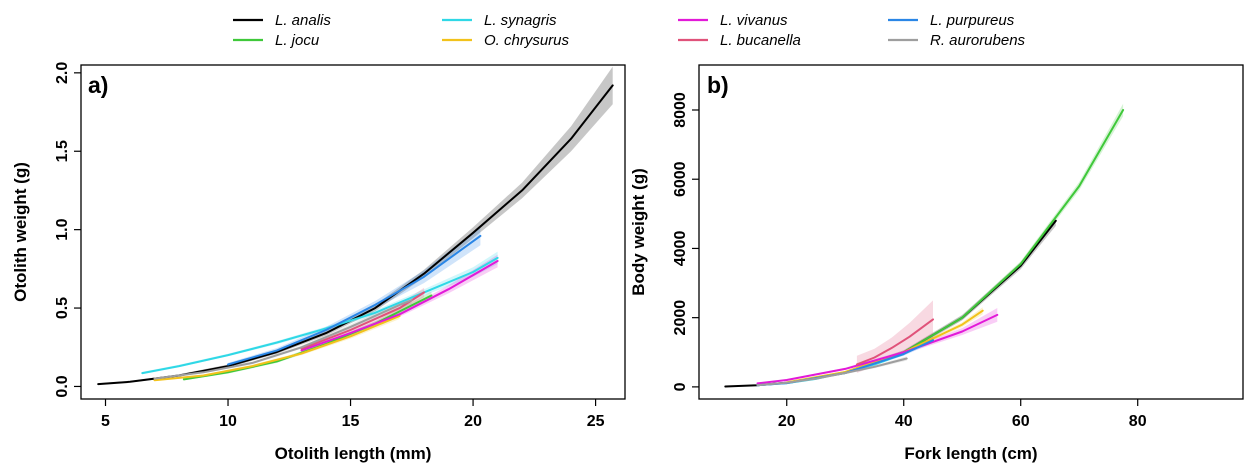 Image resolution: width=1253 pixels, height=463 pixels. I want to click on ci-band-l-bucanella, so click(894, 336).